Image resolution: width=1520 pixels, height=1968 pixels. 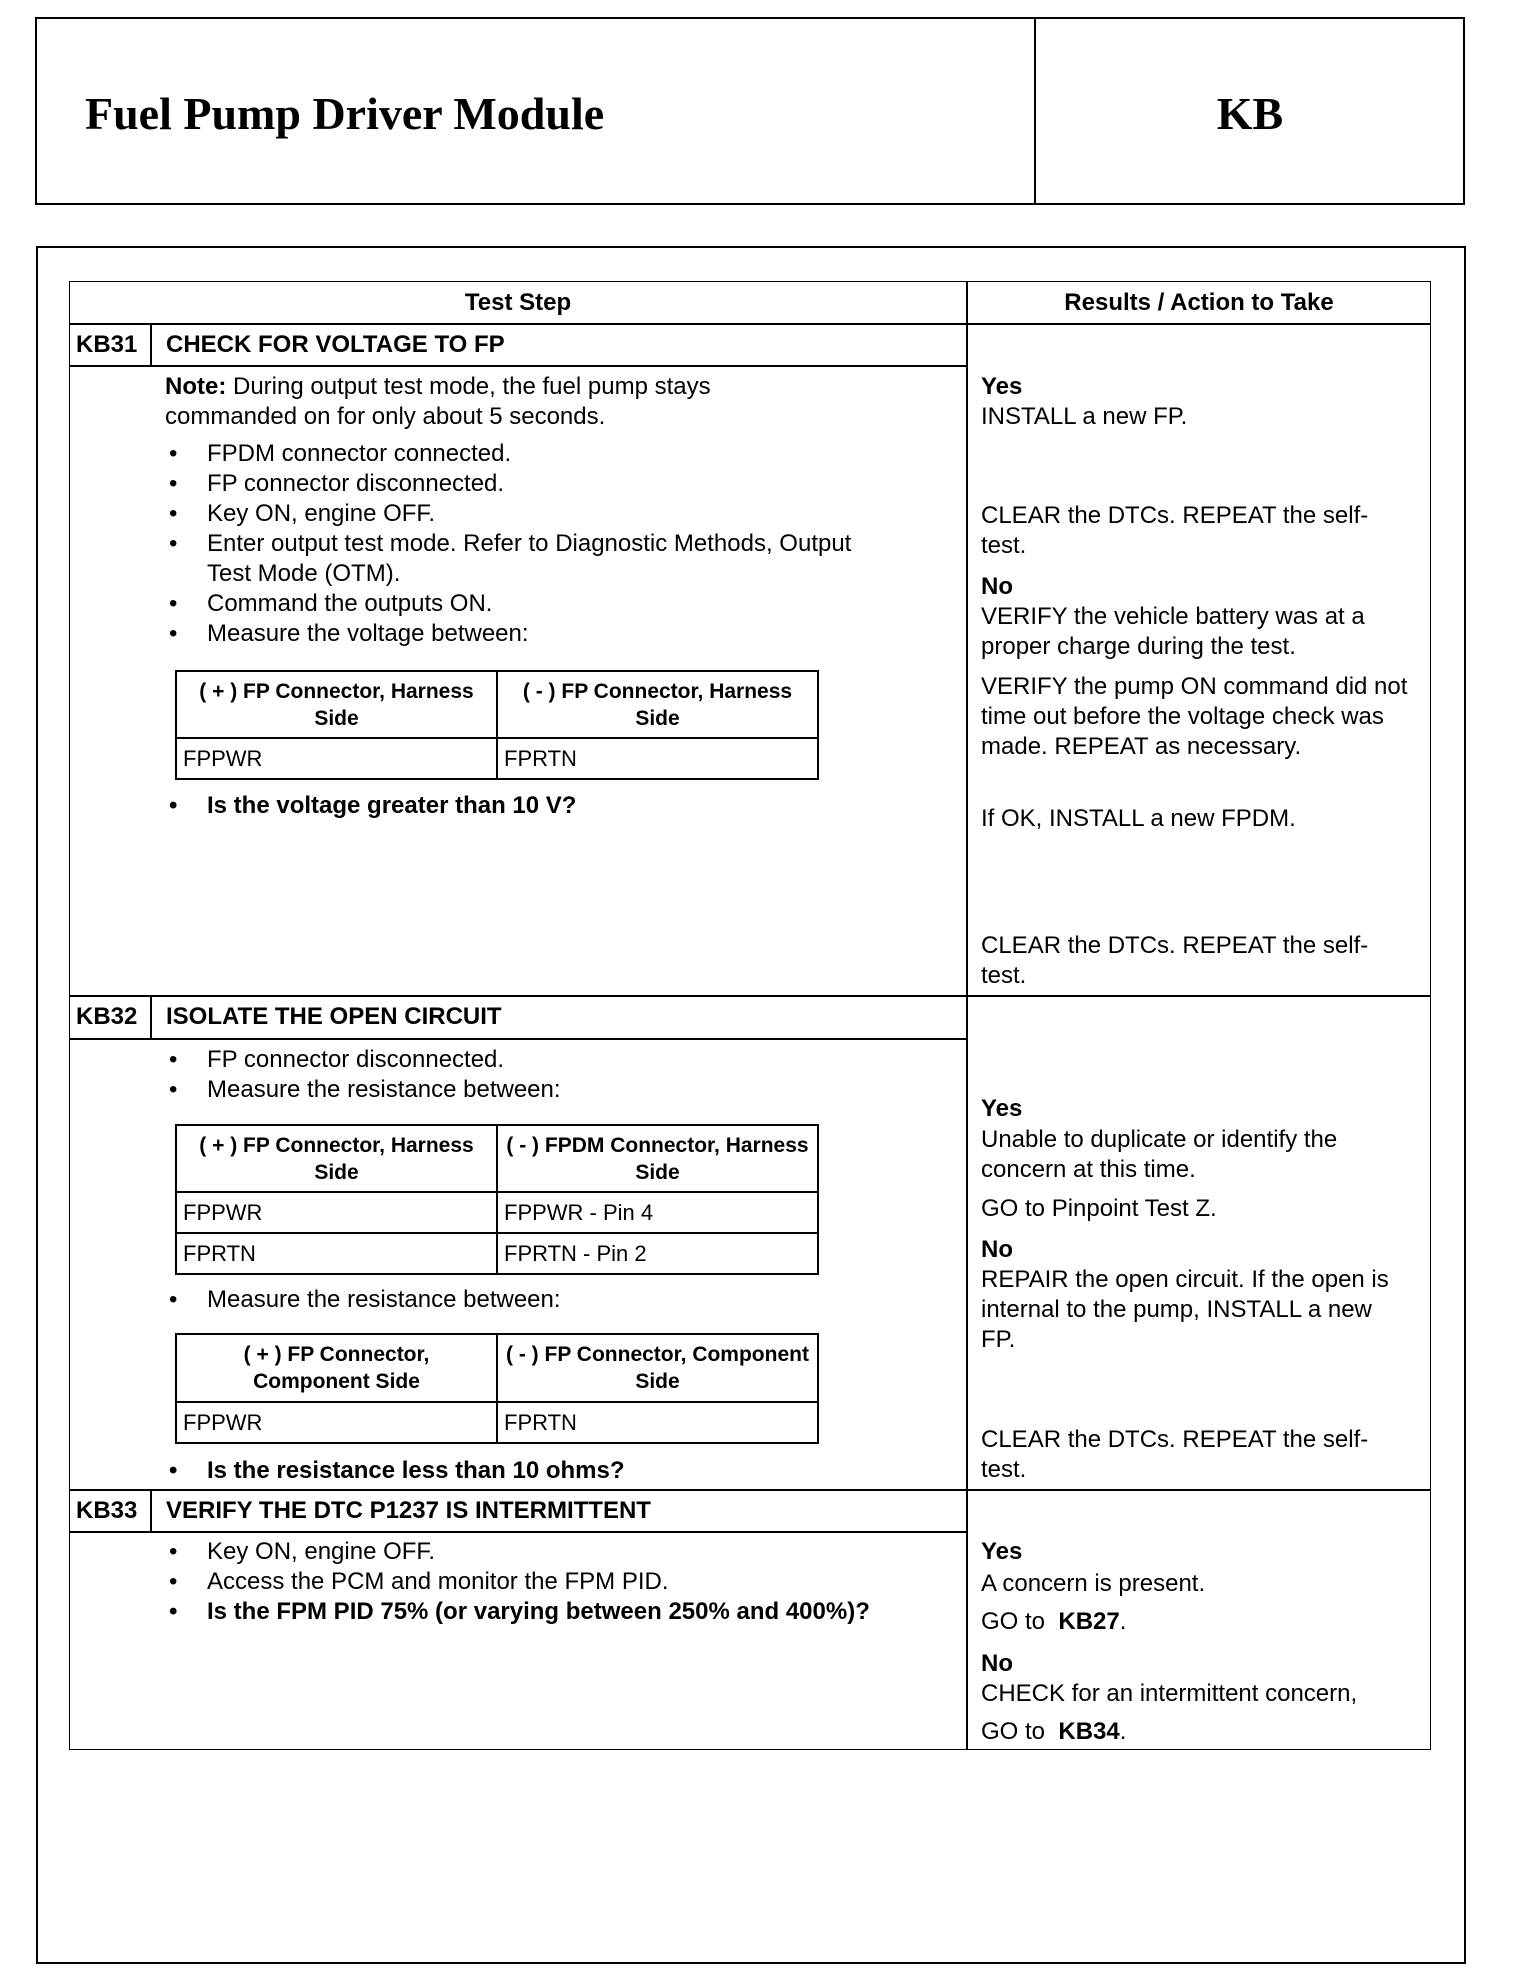 What do you see at coordinates (528, 604) in the screenshot?
I see `bullet: Command the outputs ON.` at bounding box center [528, 604].